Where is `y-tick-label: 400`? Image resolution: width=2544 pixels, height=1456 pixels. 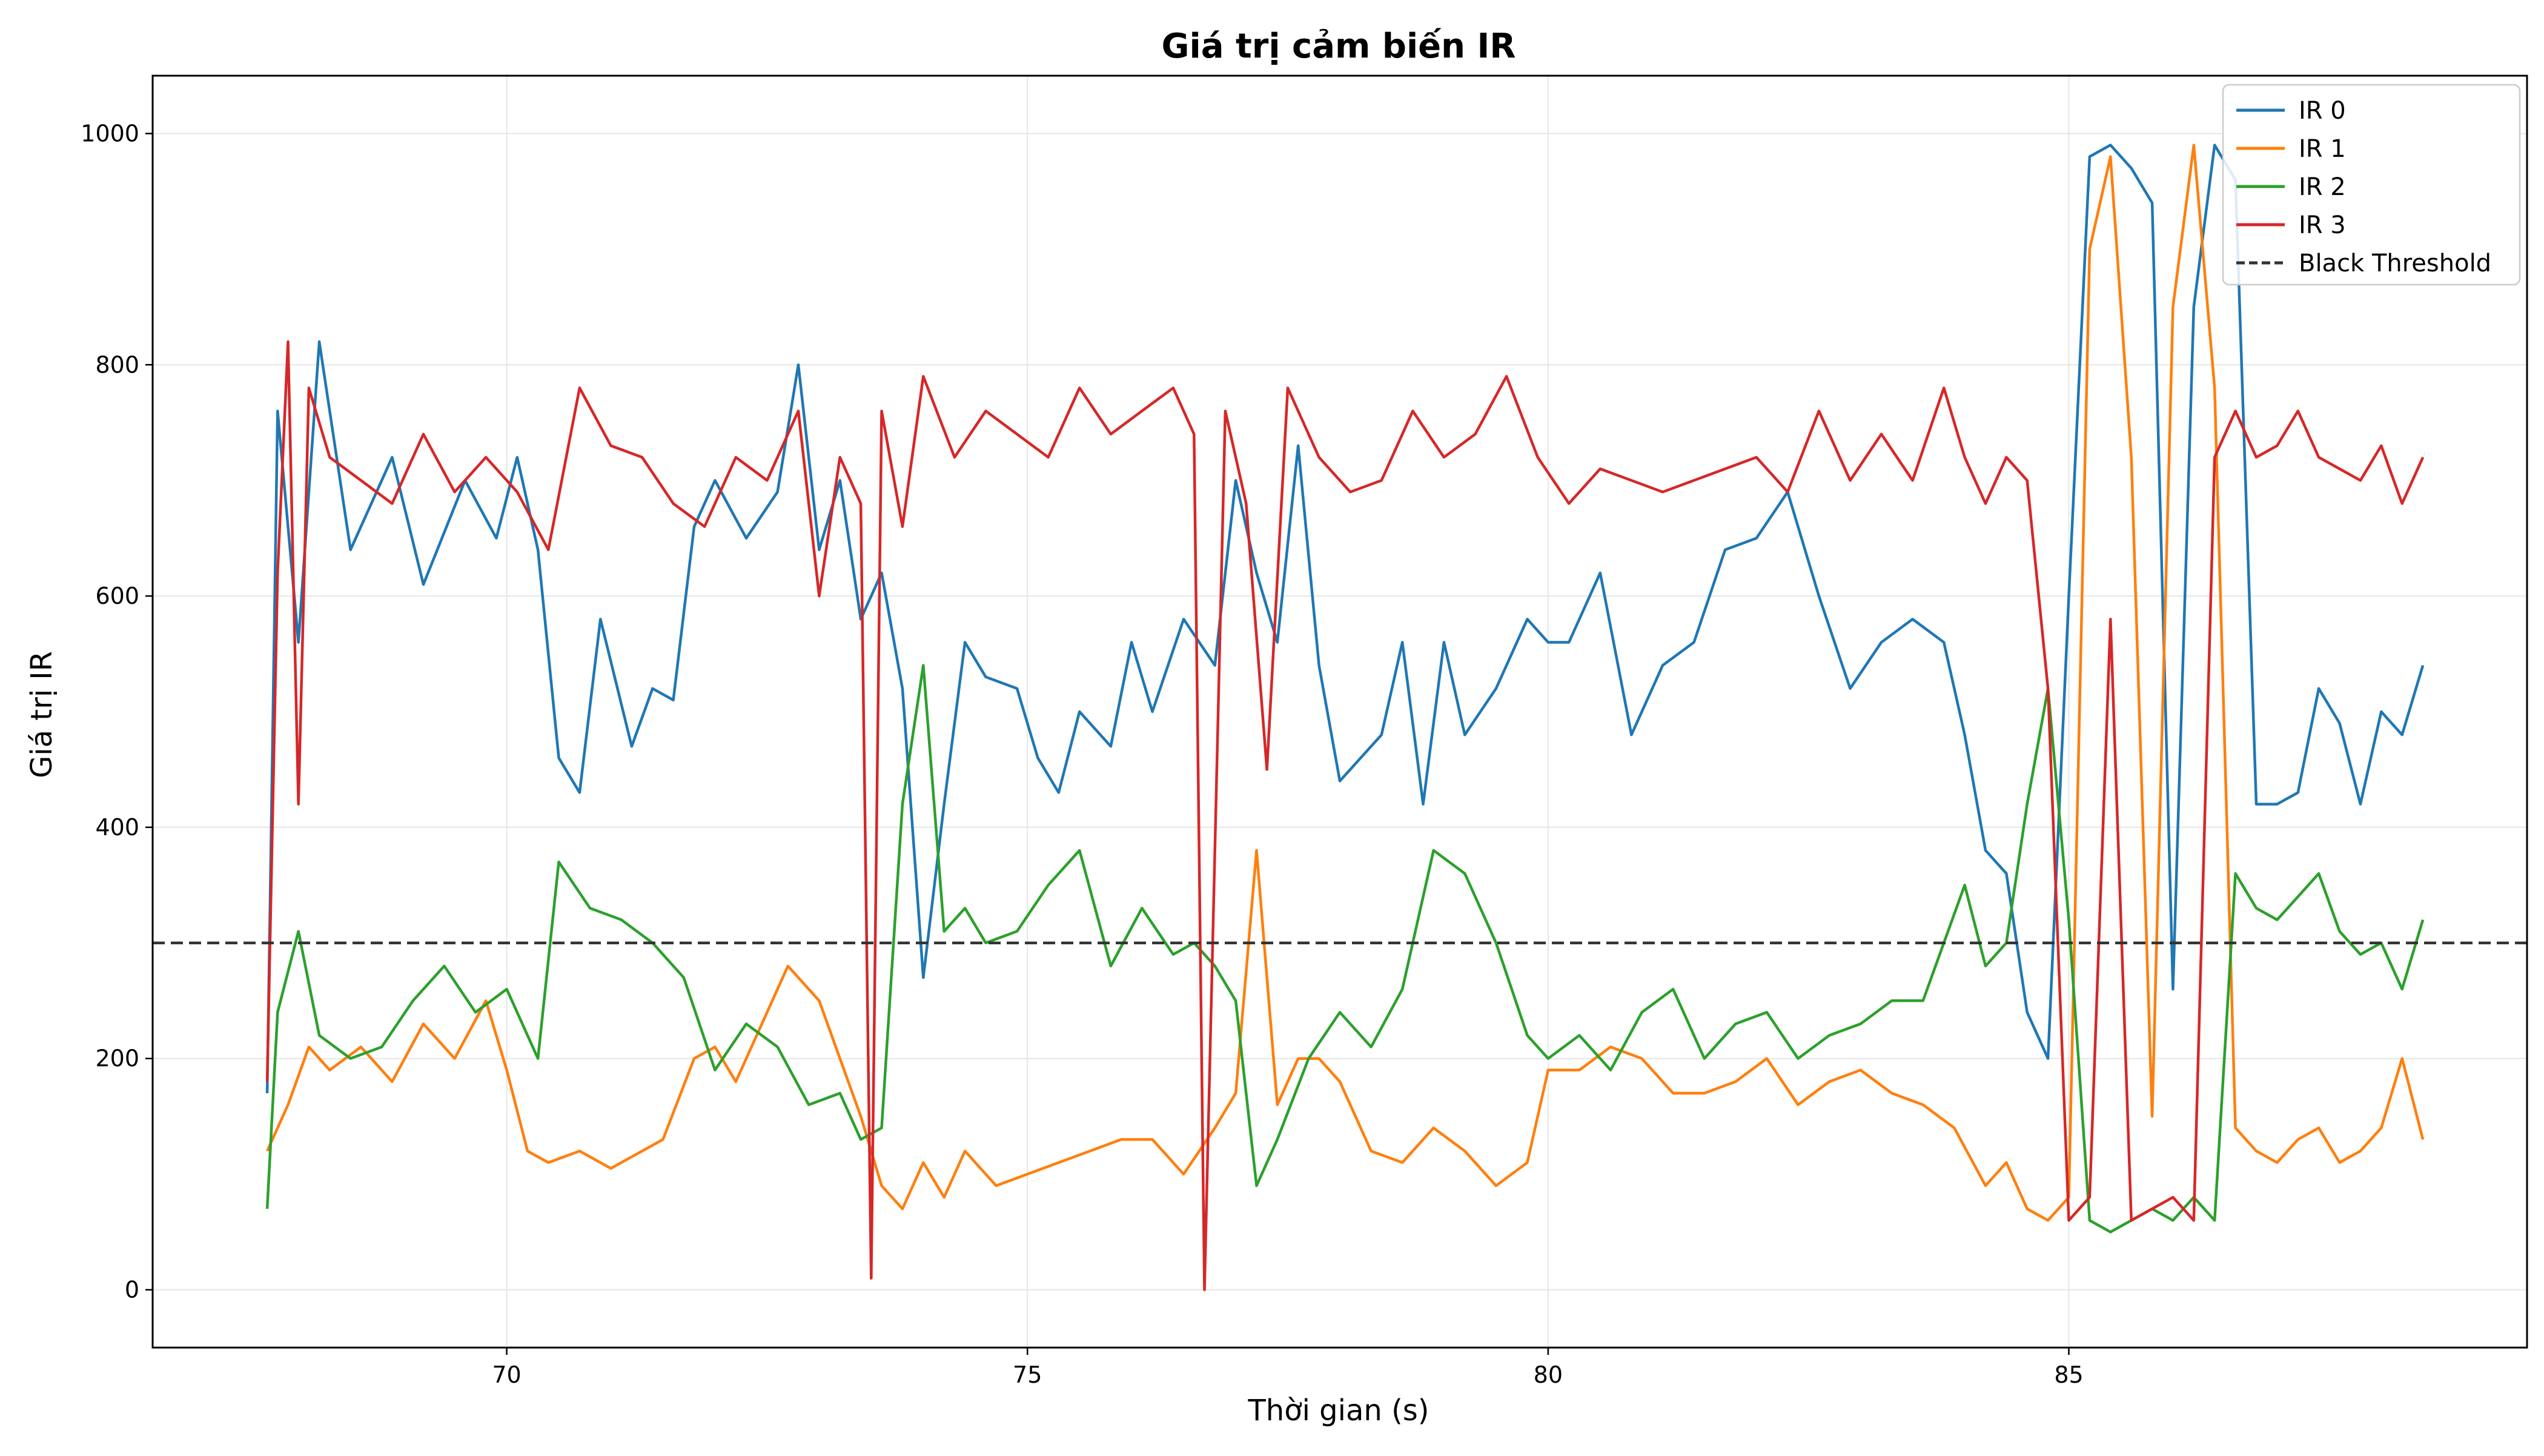
y-tick-label: 400 is located at coordinates (117, 827).